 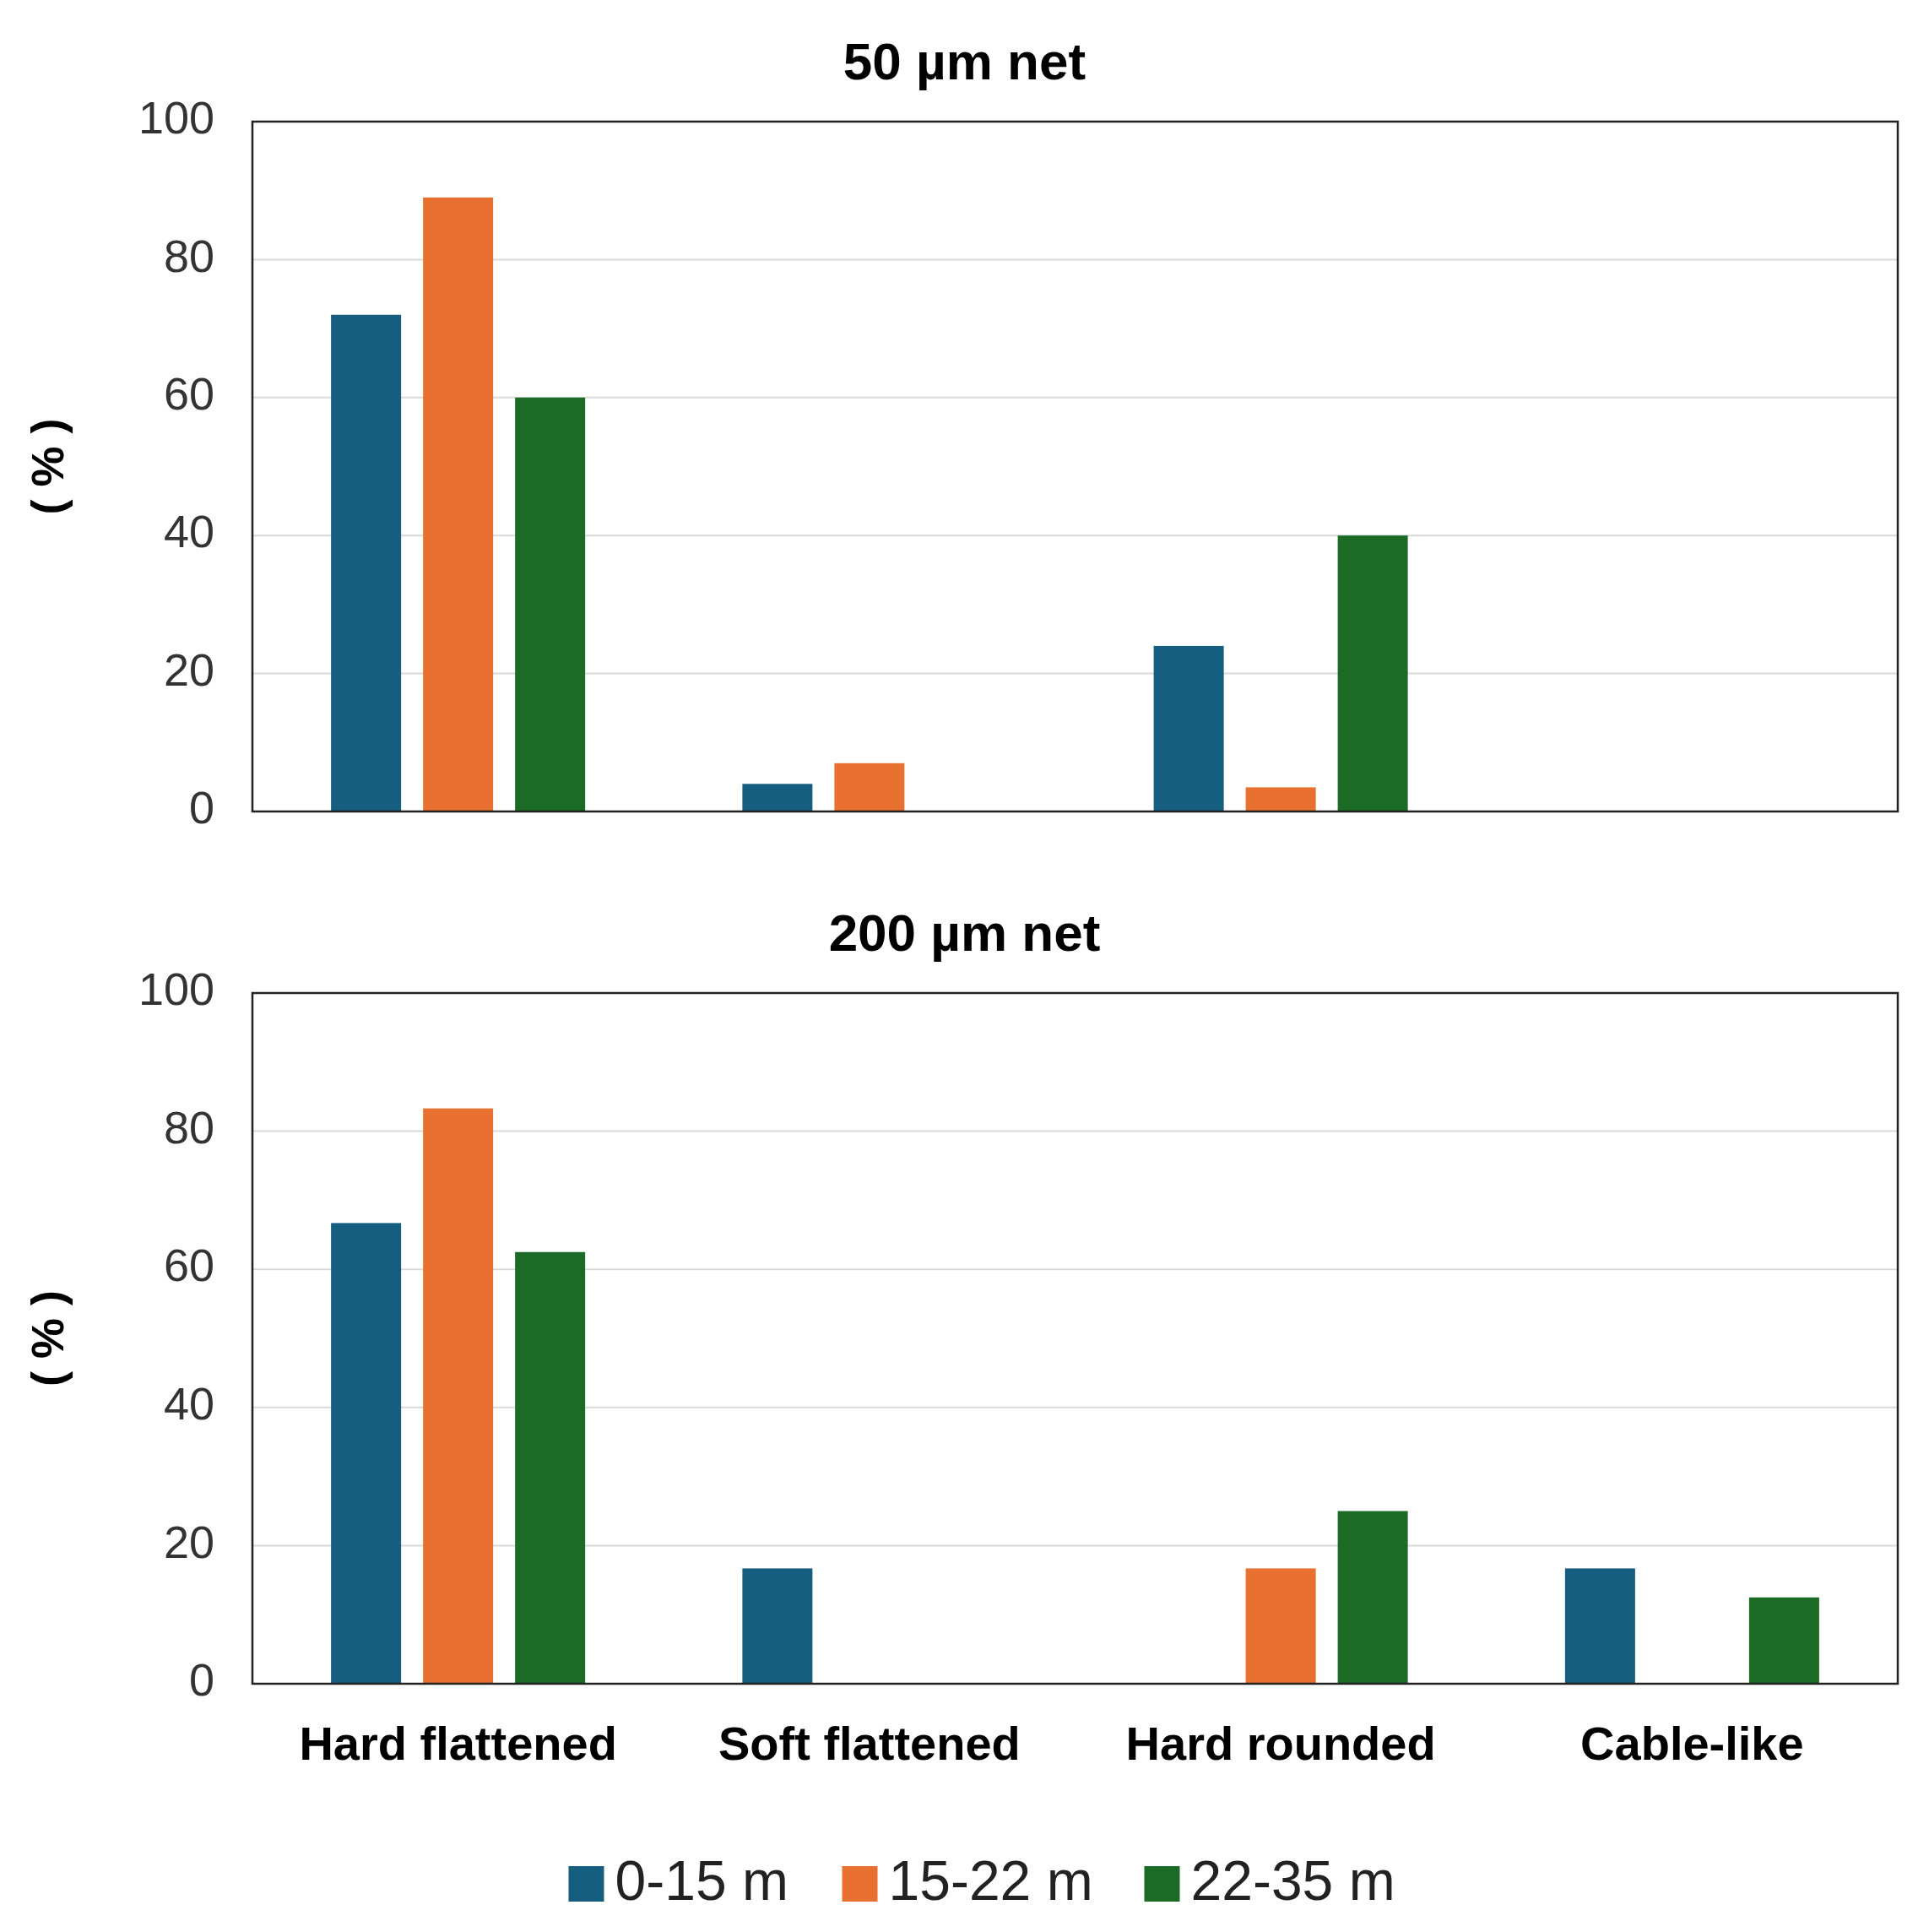 What do you see at coordinates (990, 1881) in the screenshot?
I see `legend-label: 15-22 m` at bounding box center [990, 1881].